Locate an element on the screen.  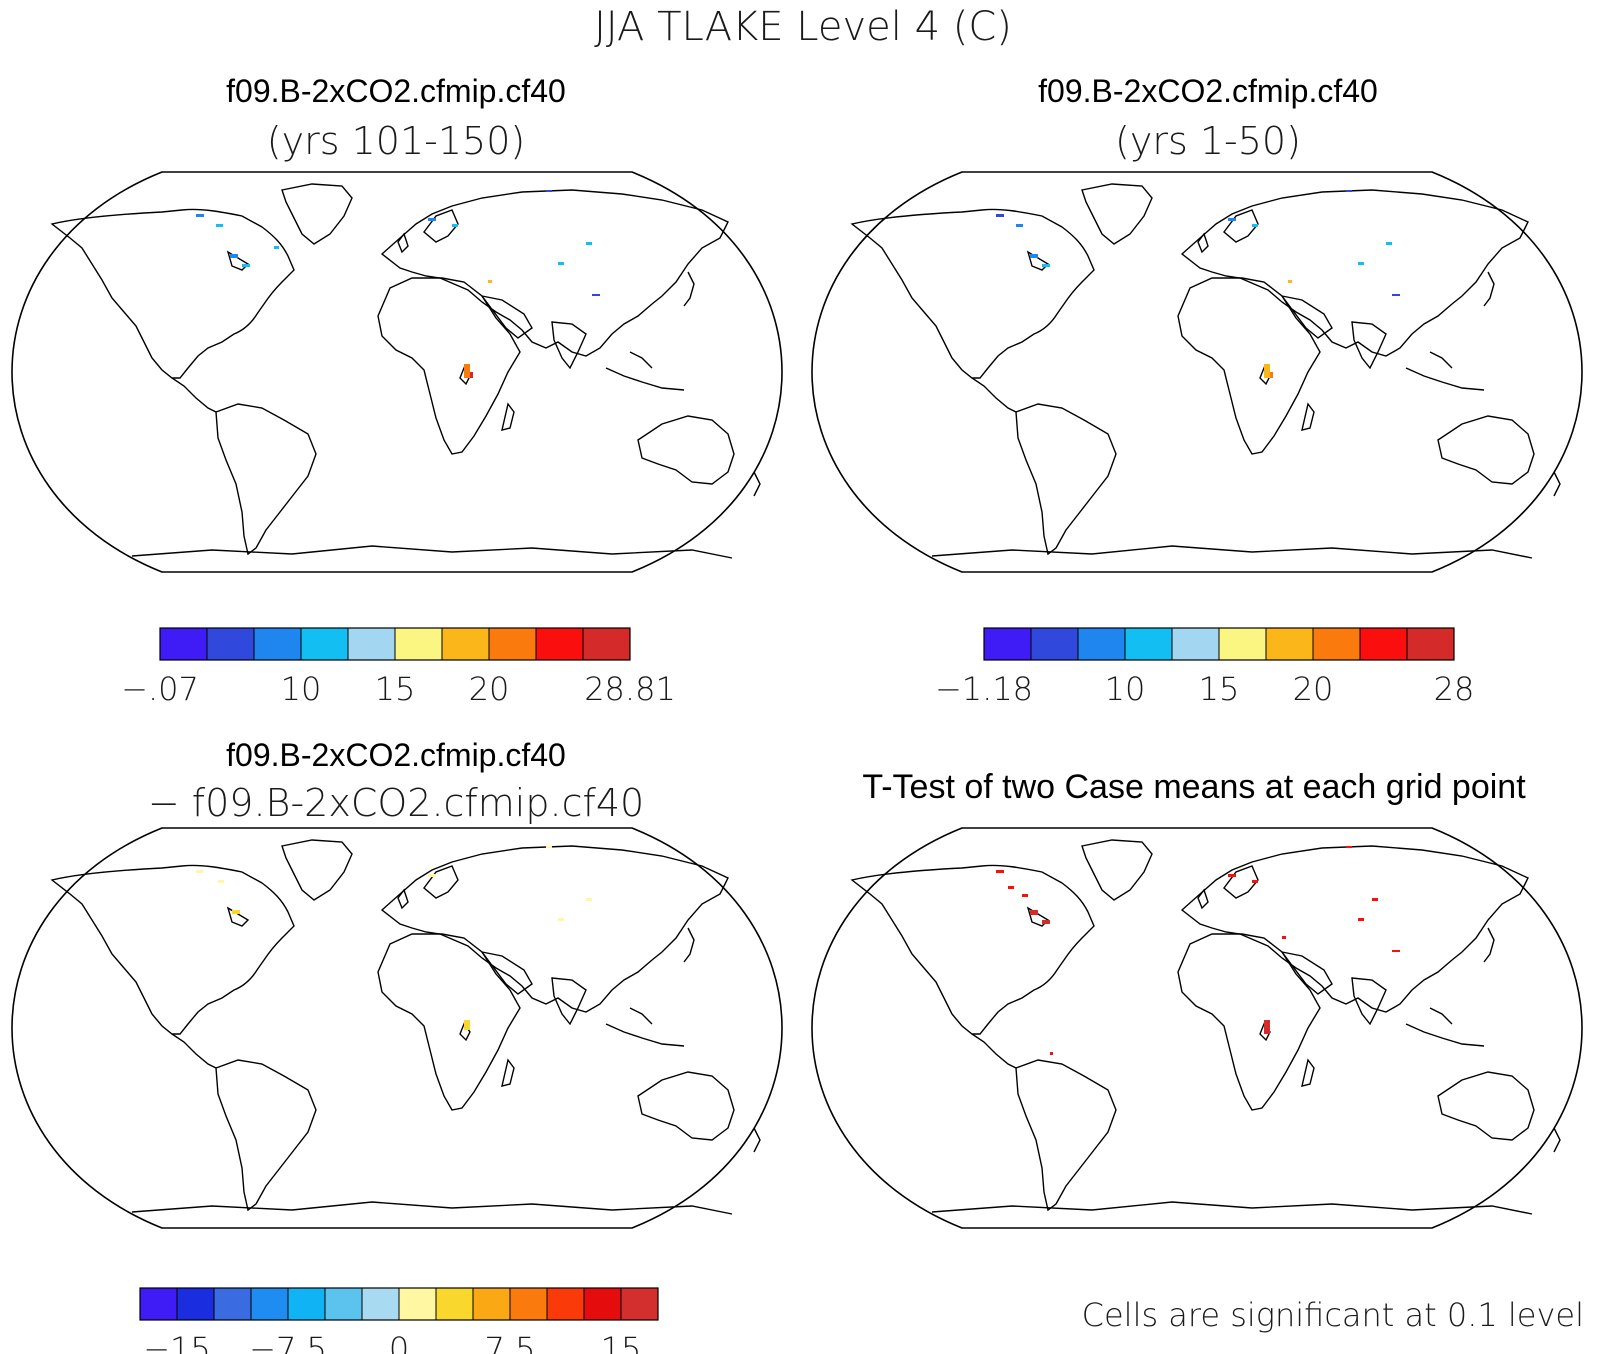
panel-subtitle: − f09.B-2xCO2.cfmip.cf40 is located at coordinates (396, 803).